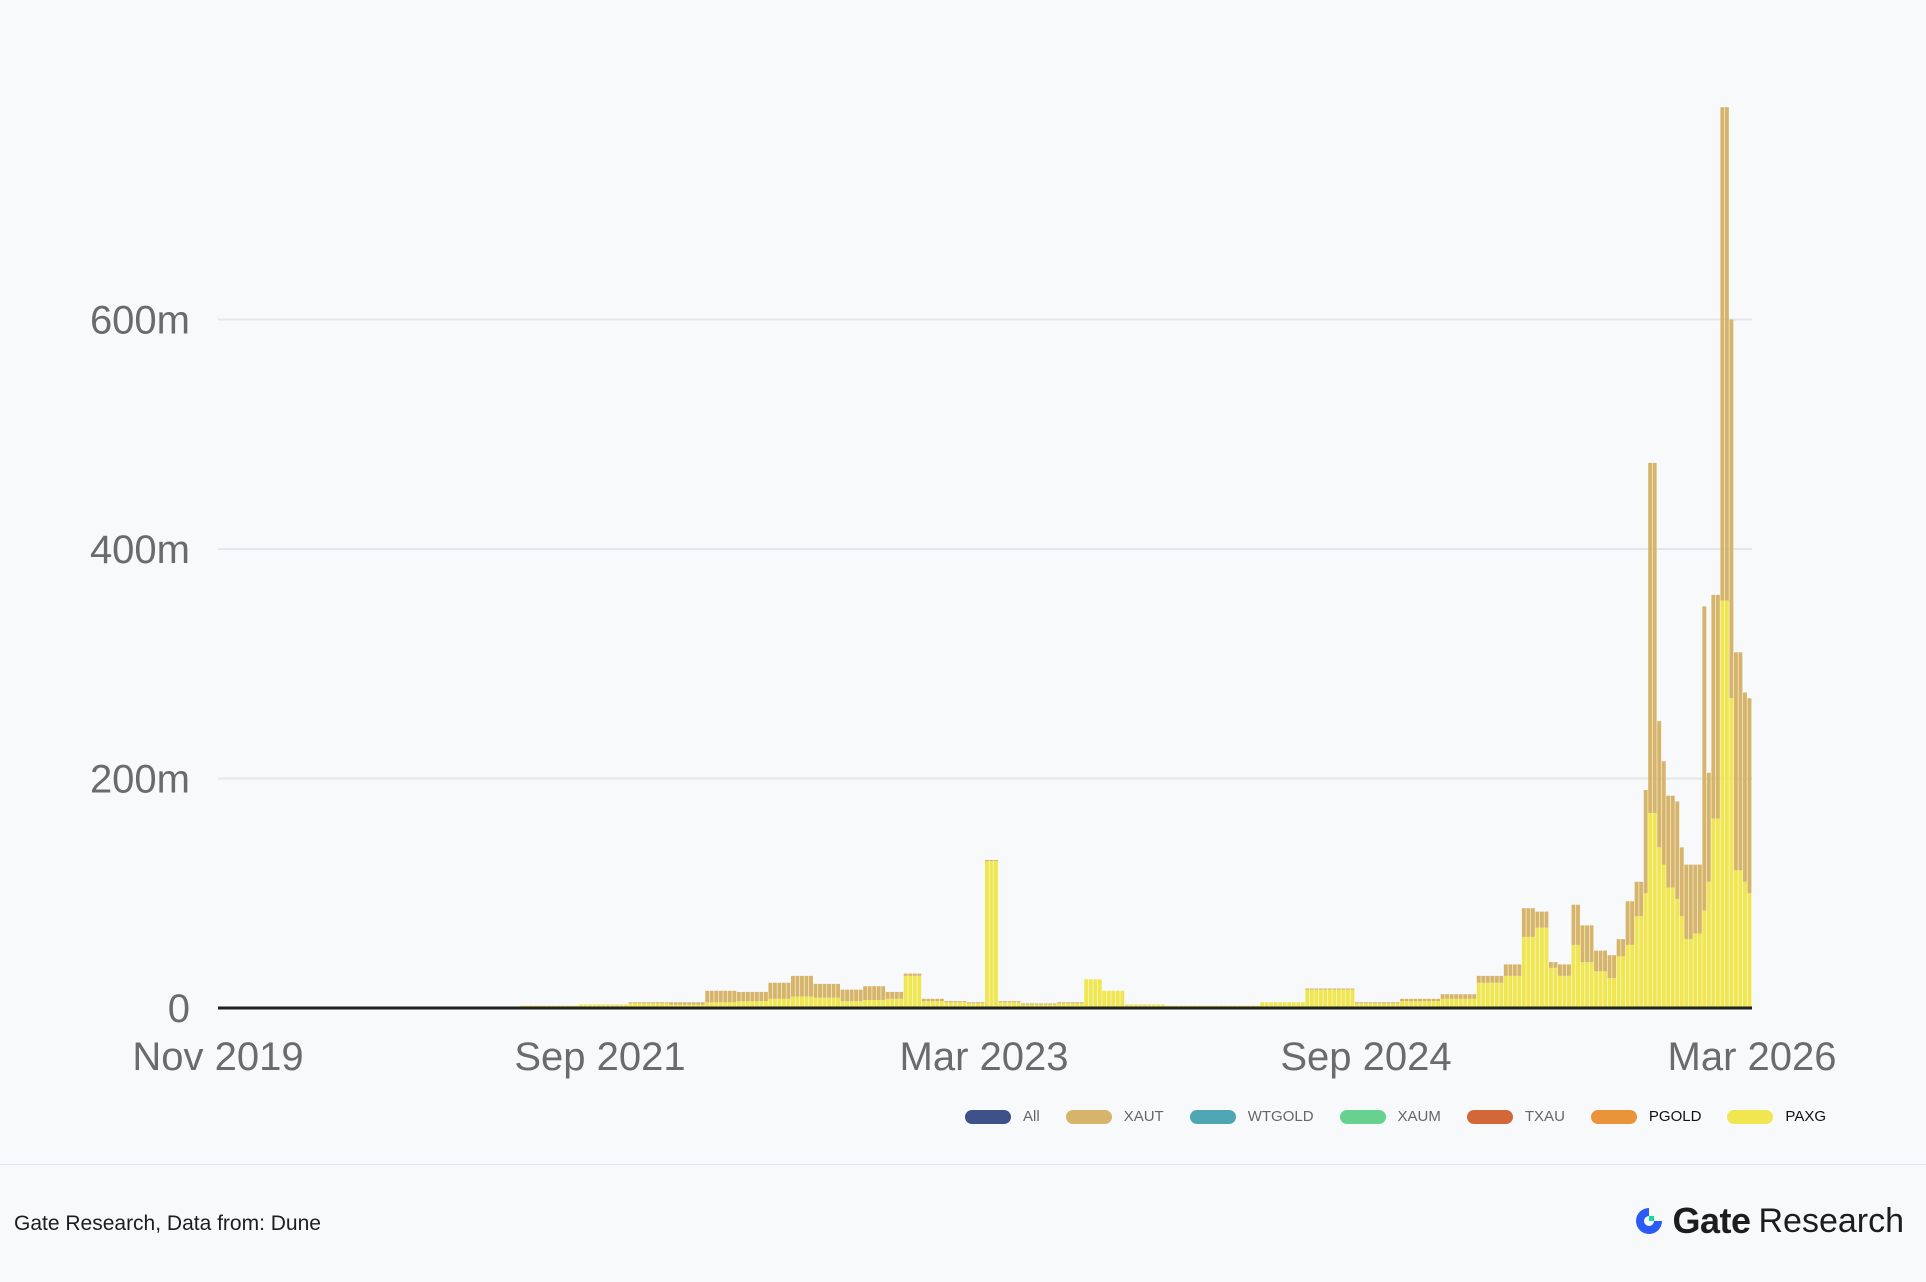  I want to click on brand-name: Gate, so click(1711, 1220).